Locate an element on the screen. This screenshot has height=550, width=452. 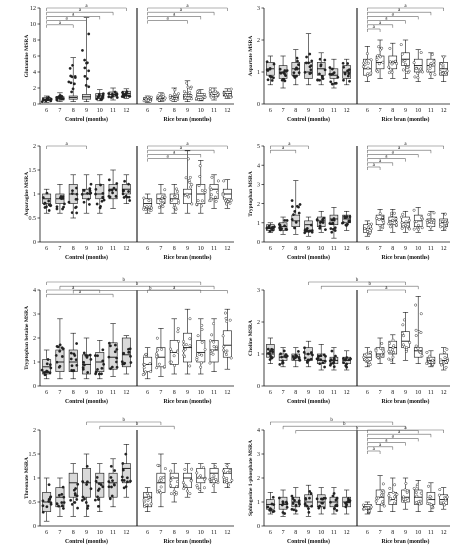
x-tick-label: 12 is located at coordinates (227, 111).